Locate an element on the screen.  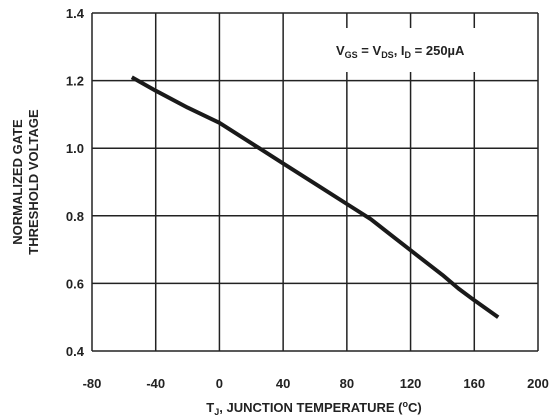
legend-part: D is located at coordinates (408, 55).